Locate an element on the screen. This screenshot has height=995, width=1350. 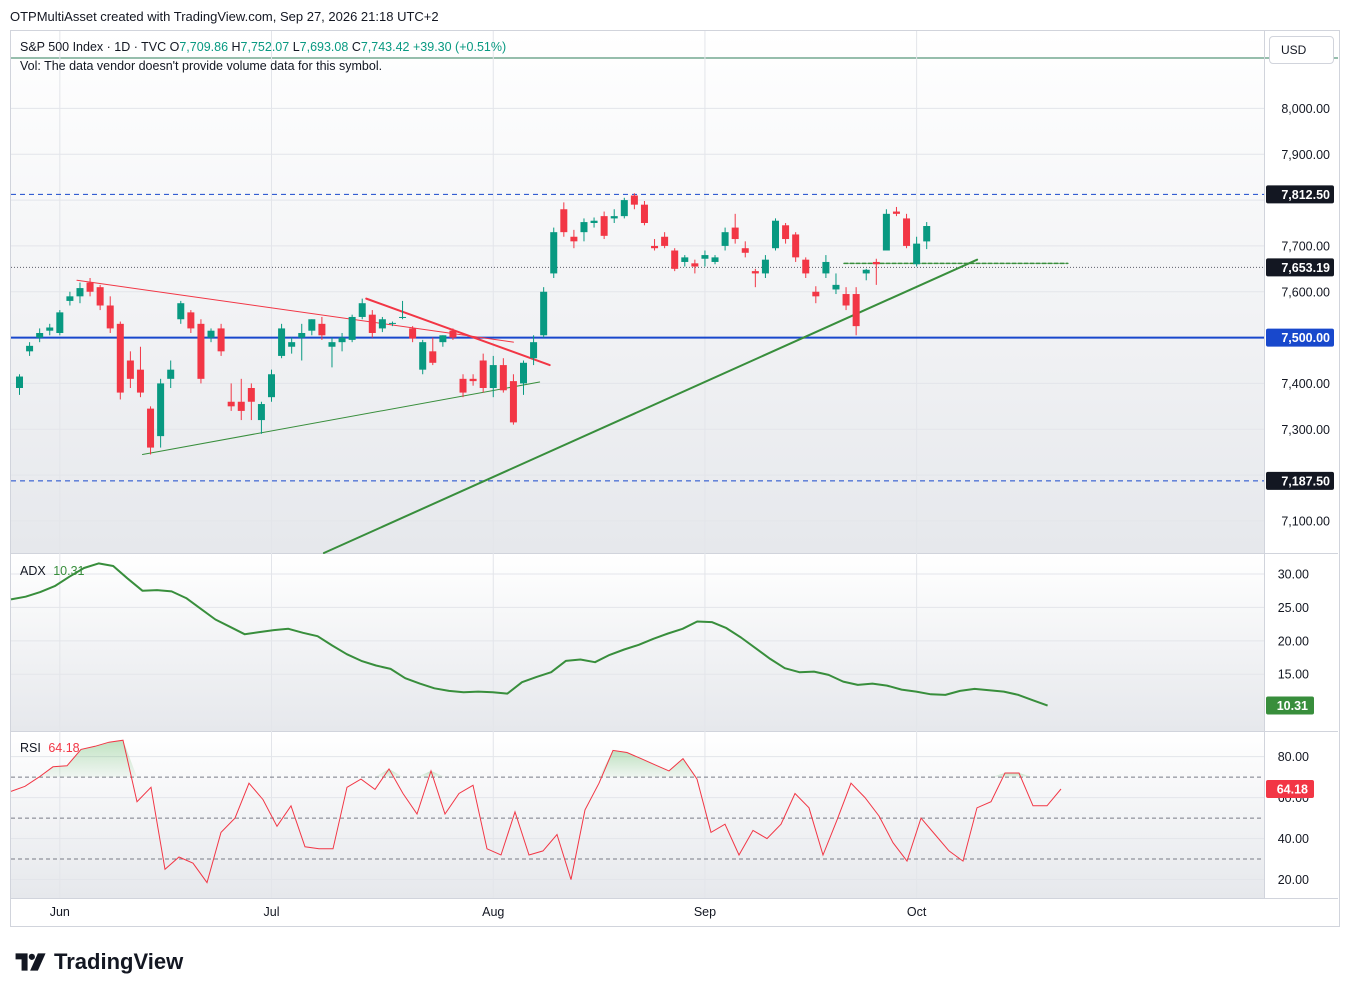
price-tick-label: 7,700.00 is located at coordinates (1305, 246).